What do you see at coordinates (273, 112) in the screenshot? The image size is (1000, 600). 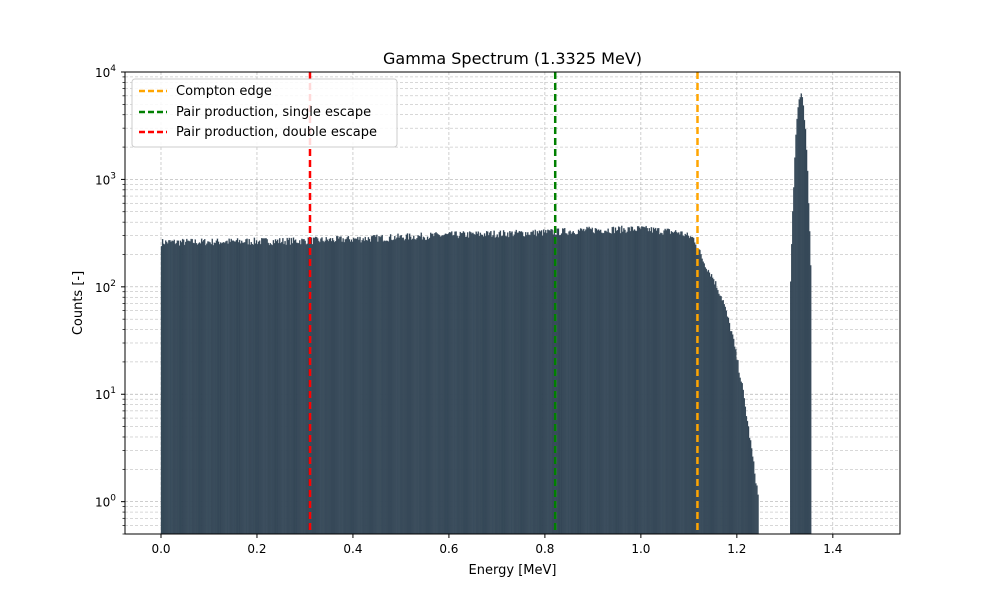 I see `legend-label-single-escape: Pair production, single escape` at bounding box center [273, 112].